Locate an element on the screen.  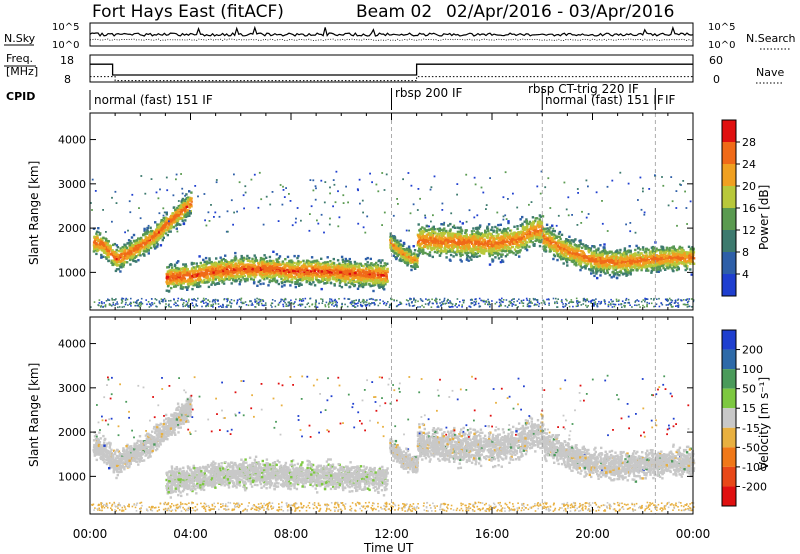
nsearch-label: N.Search is located at coordinates (771, 38).